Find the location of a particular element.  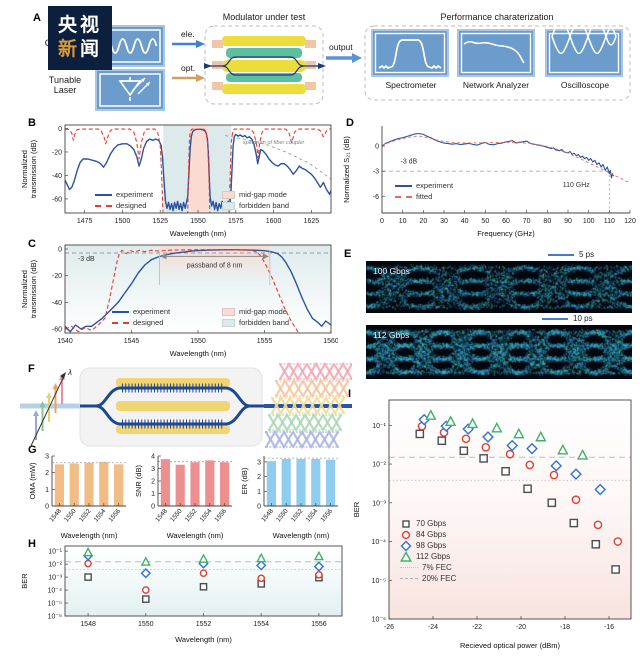

forbidden-patch-swatch is located at coordinates (228, 205).